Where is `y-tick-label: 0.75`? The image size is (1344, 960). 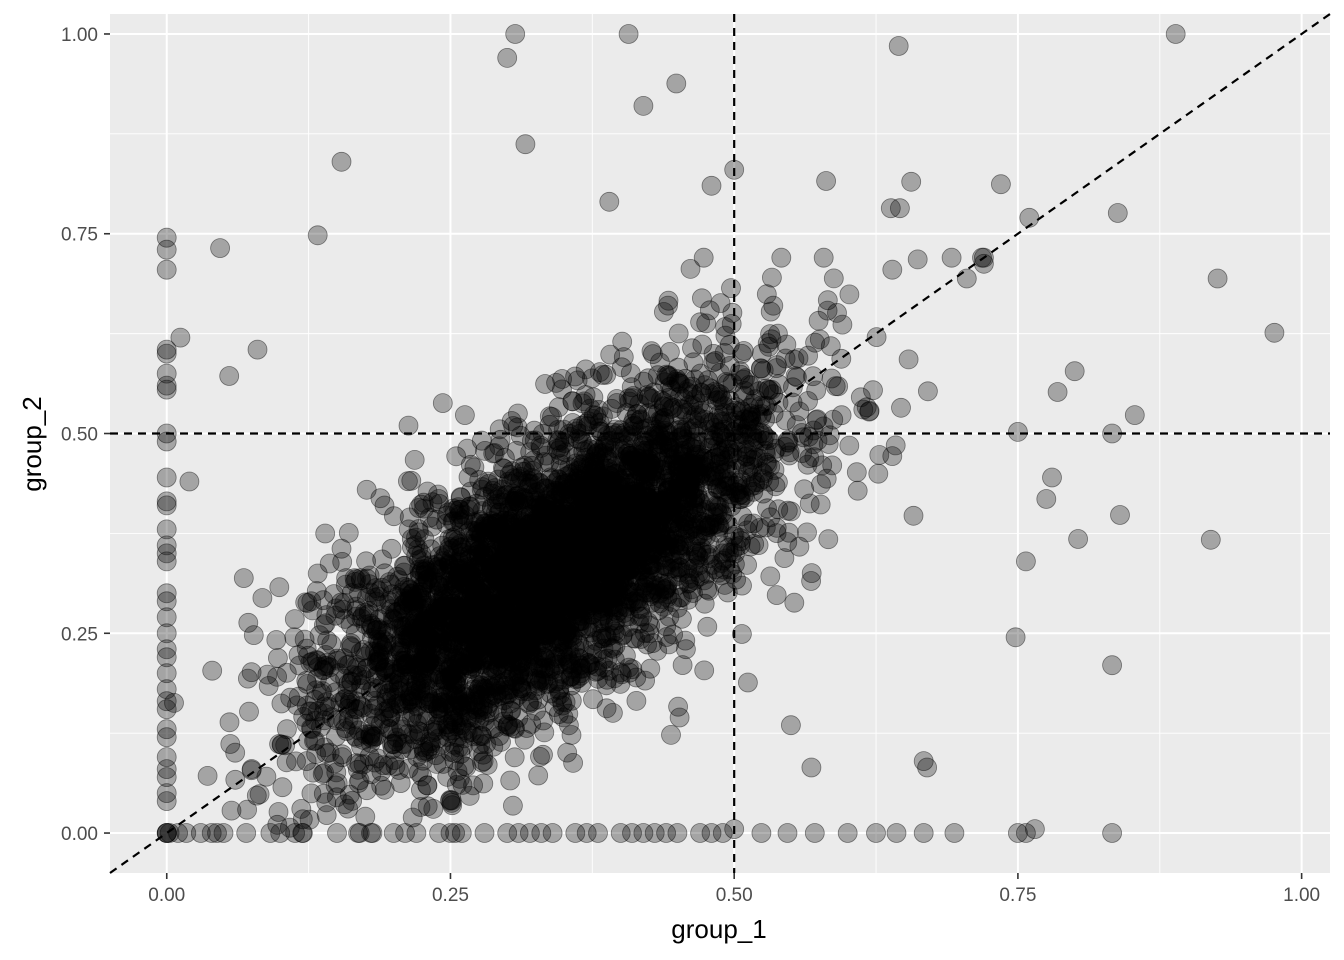
y-tick-label: 0.75 is located at coordinates (79, 235).